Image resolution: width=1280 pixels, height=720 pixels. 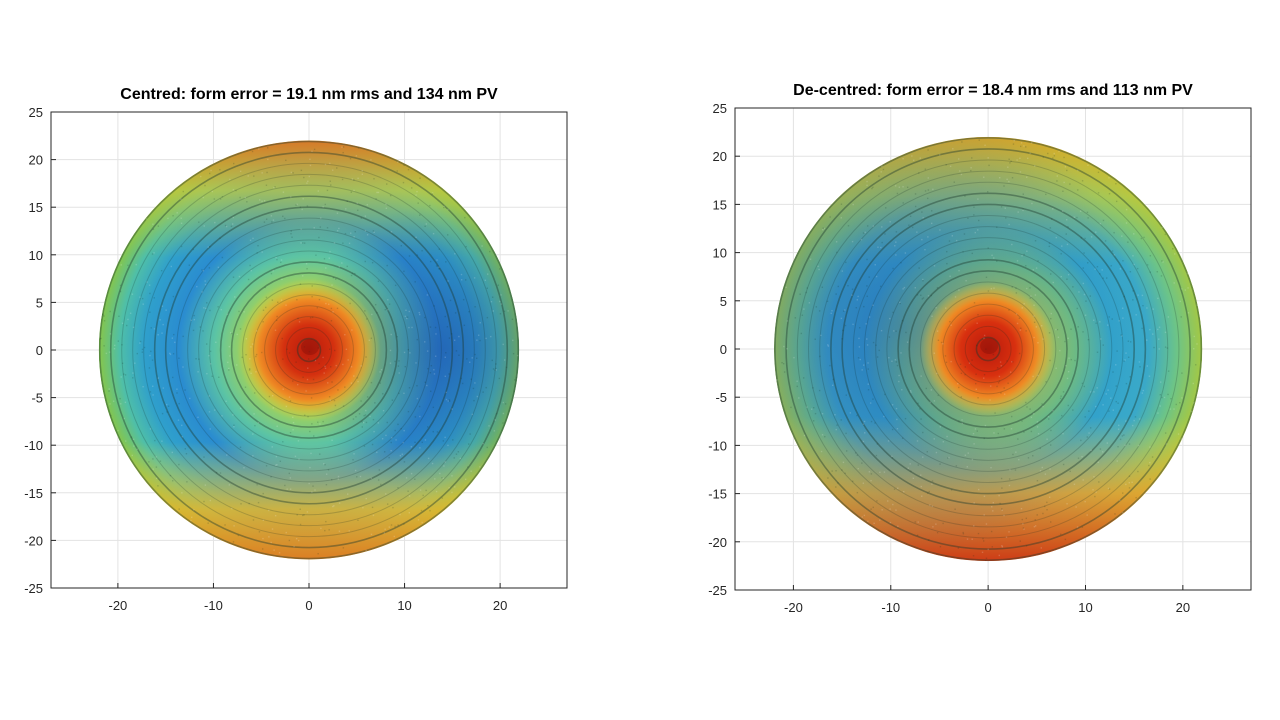 What do you see at coordinates (717, 542) in the screenshot?
I see `right-y-tick-label: -20` at bounding box center [717, 542].